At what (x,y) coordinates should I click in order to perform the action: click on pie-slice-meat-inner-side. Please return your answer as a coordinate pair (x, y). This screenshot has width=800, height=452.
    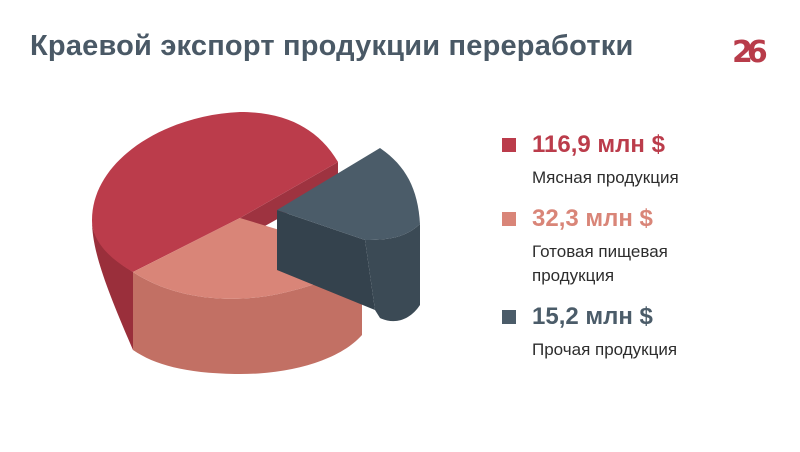
    Looking at the image, I should click on (289, 201).